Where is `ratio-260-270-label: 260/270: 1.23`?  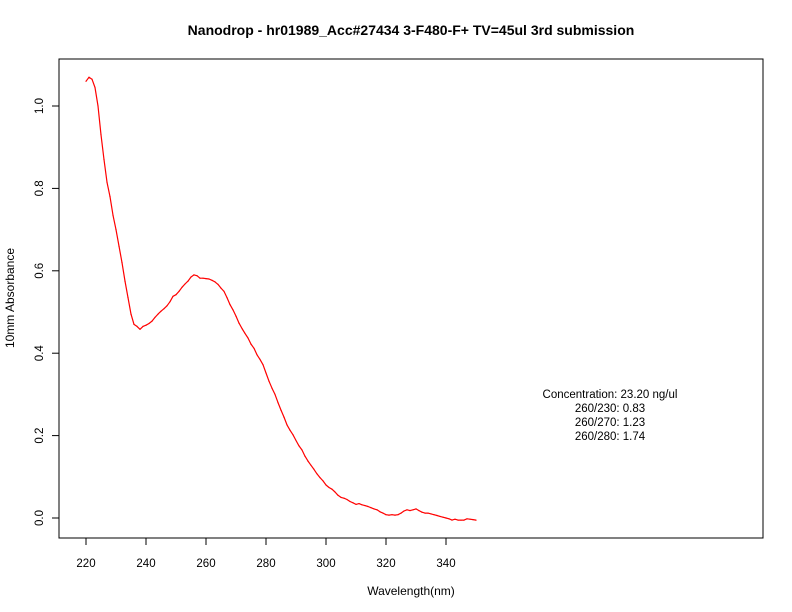
ratio-260-270-label: 260/270: 1.23 is located at coordinates (610, 423).